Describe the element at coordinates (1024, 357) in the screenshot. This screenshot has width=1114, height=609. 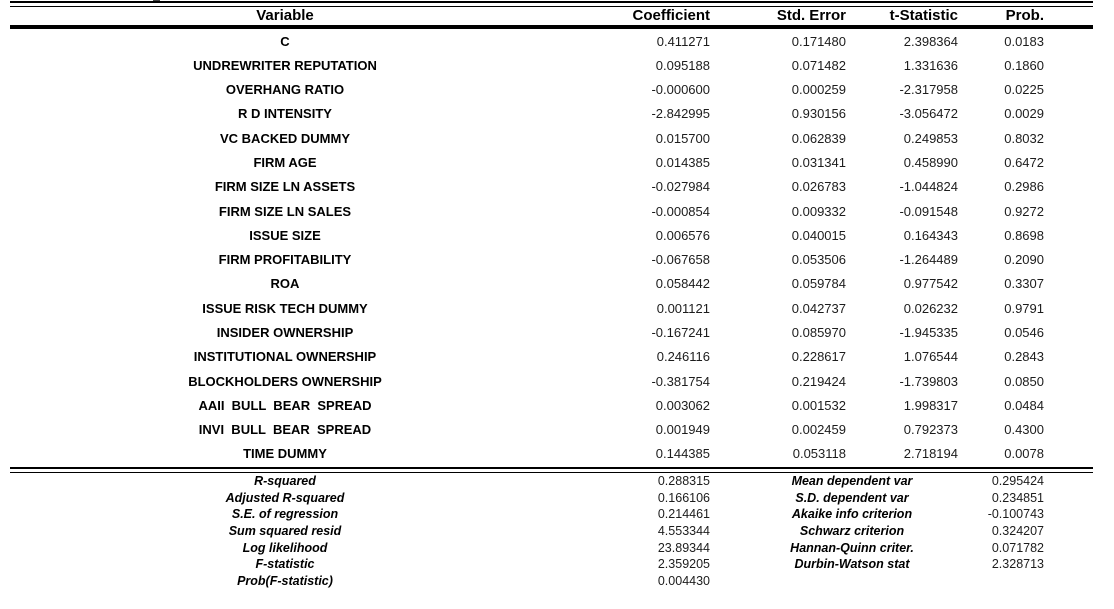
I see `prob-cell: 0.2843` at that location.